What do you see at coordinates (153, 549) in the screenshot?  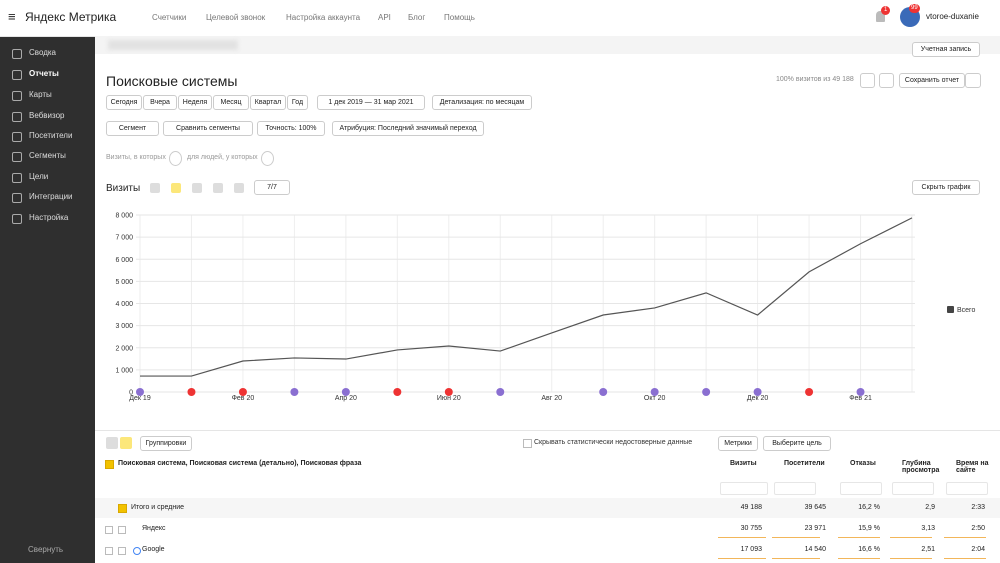 I see `row-label: Google` at bounding box center [153, 549].